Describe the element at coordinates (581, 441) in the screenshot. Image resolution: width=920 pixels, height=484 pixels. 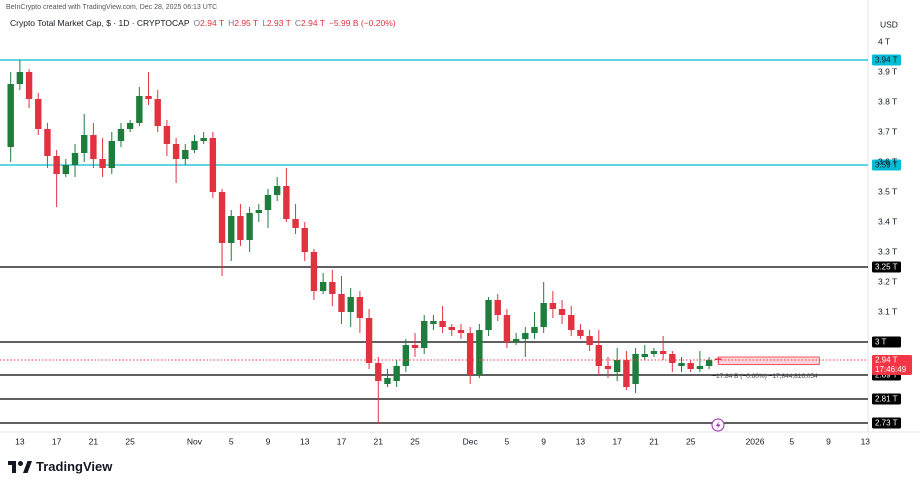
I see `x-tick-label: 13` at that location.